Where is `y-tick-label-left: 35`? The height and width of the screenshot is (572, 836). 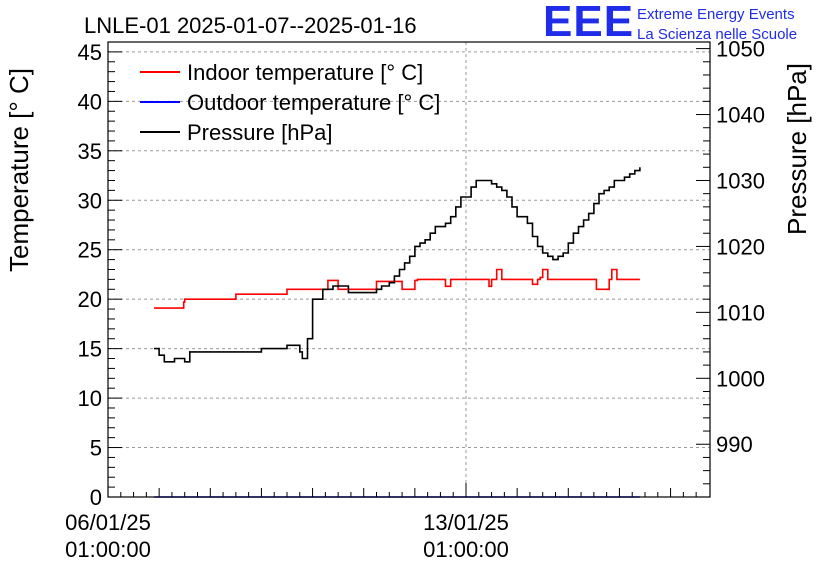
y-tick-label-left: 35 is located at coordinates (90, 151).